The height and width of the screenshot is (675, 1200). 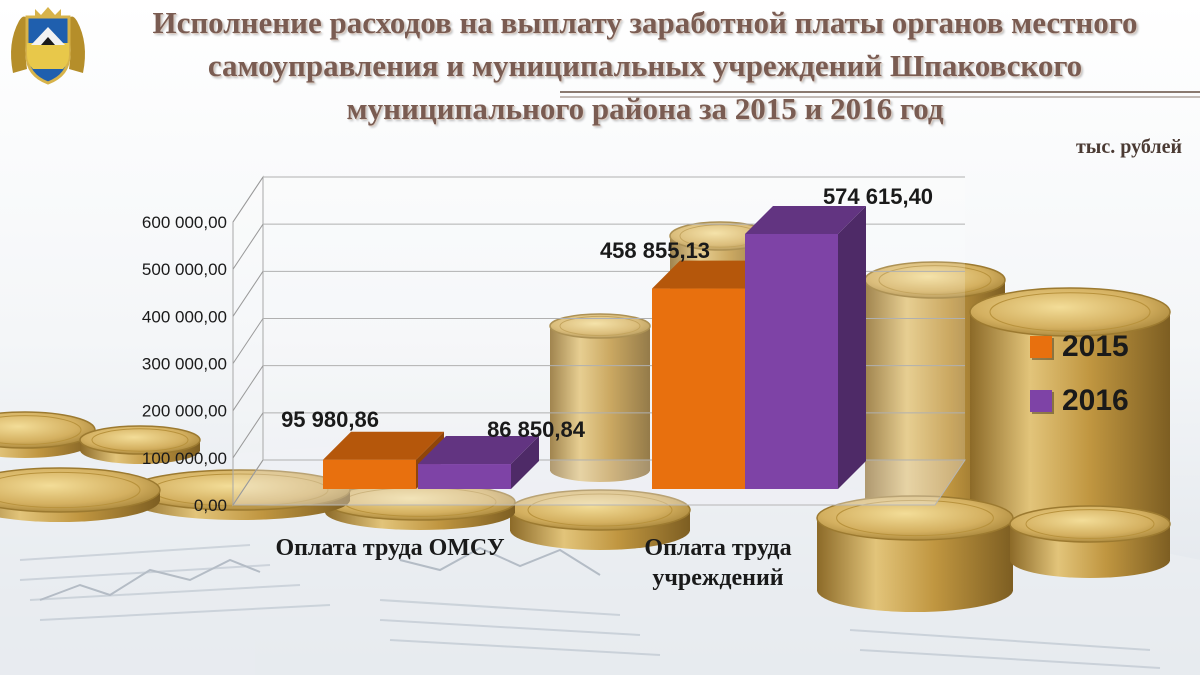 I want to click on category-line: Оплата труда, so click(x=717, y=548).